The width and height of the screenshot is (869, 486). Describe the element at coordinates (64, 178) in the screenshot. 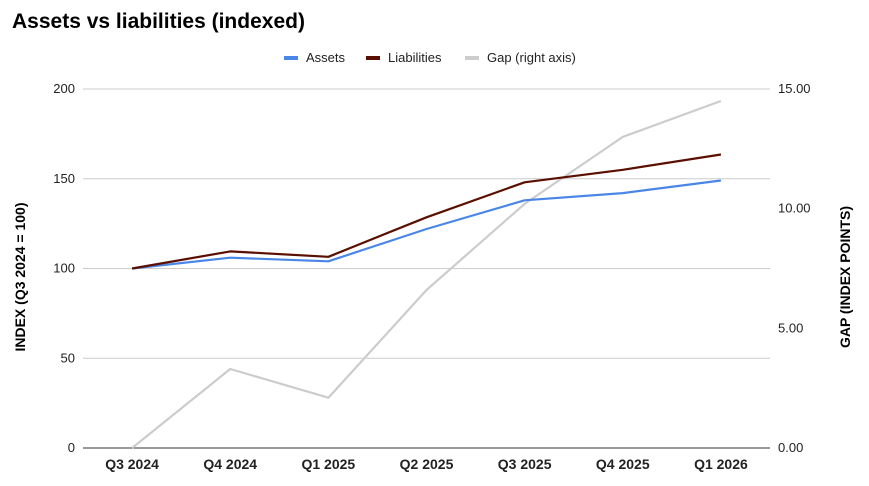

I see `y-tick-label: 150` at that location.